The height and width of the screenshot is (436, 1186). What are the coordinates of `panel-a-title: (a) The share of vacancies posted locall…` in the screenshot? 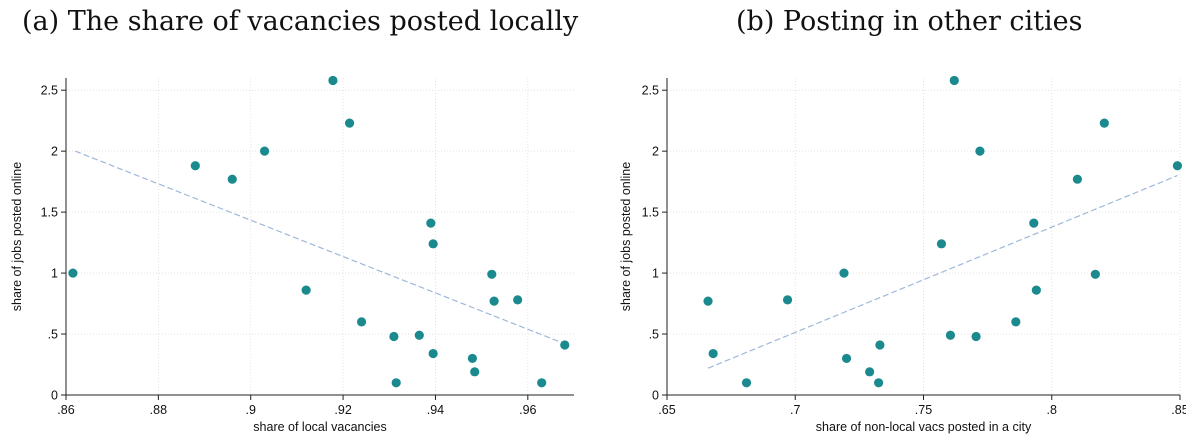 It's located at (300, 21).